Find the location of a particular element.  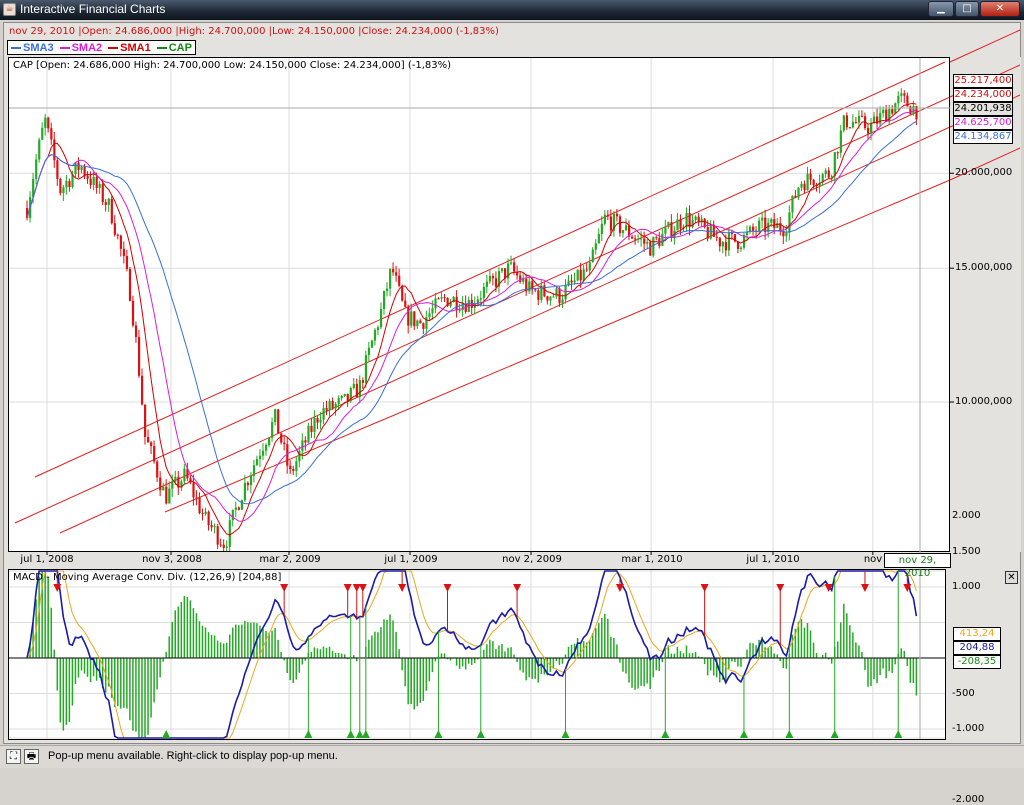

close-window-button: ✕ is located at coordinates (1000, 9).